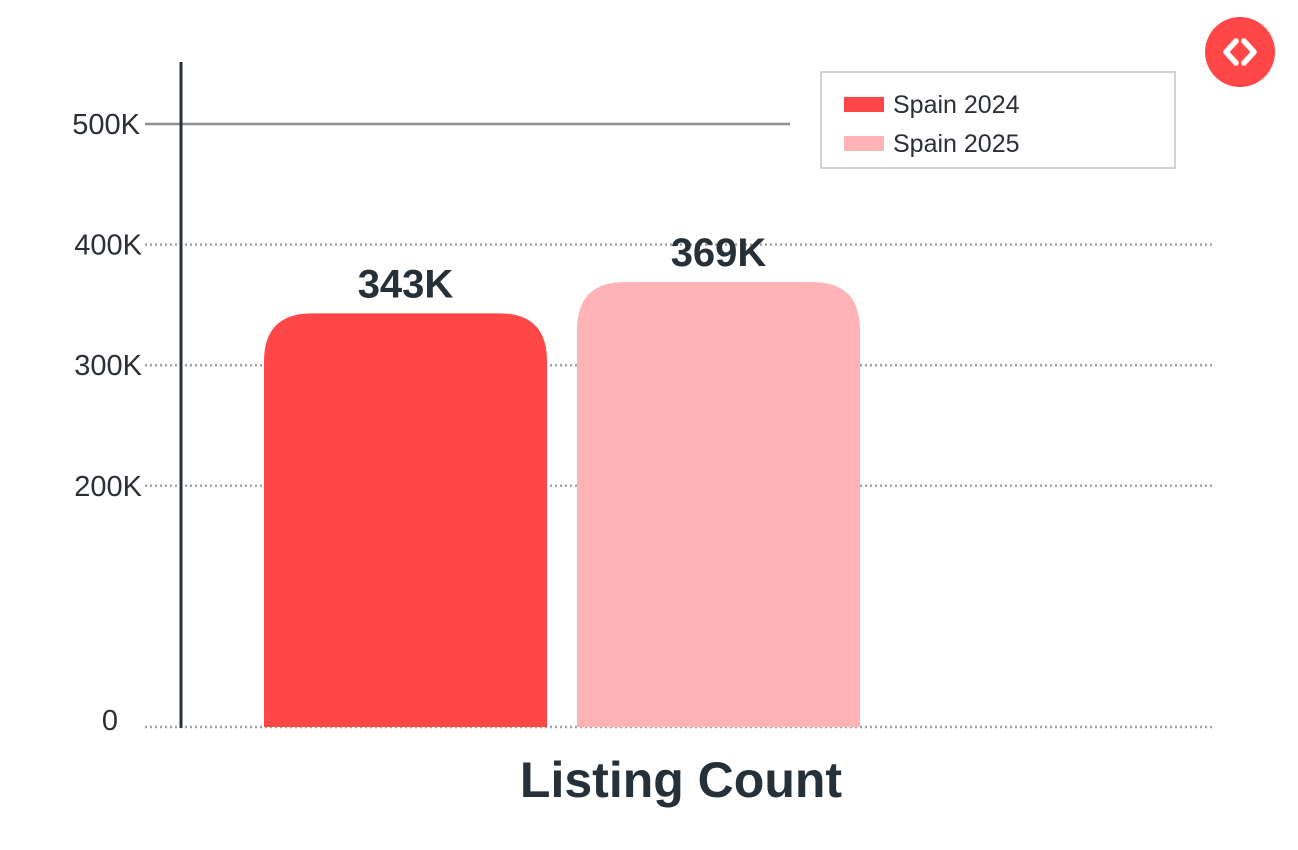 This screenshot has width=1298, height=850. Describe the element at coordinates (718, 504) in the screenshot. I see `bar-spain-2025` at that location.